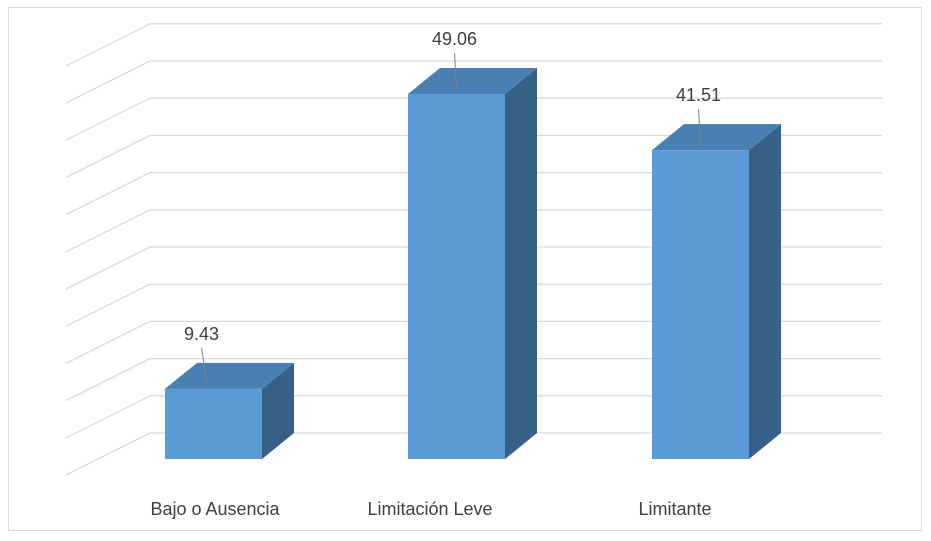  What do you see at coordinates (201, 334) in the screenshot?
I see `data-label: 9.43` at bounding box center [201, 334].